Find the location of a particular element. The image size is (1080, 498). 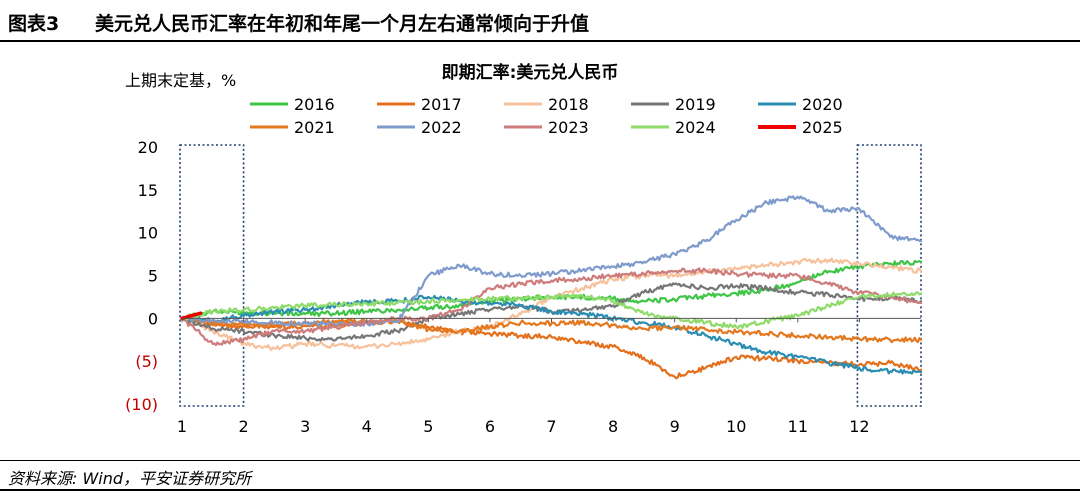

y-tick-label: 5 is located at coordinates (153, 276).